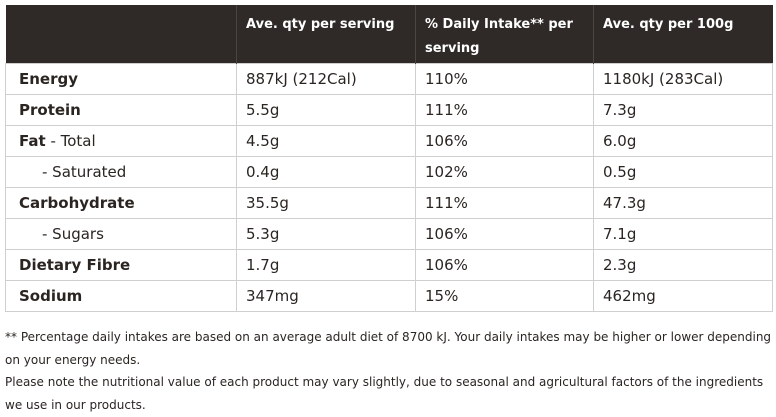 This screenshot has height=417, width=776. Describe the element at coordinates (49, 79) in the screenshot. I see `nutrient-name: Energy` at that location.